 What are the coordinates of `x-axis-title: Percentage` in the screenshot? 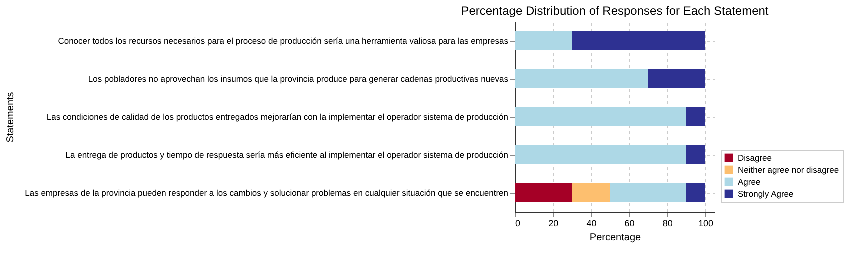 It's located at (616, 238).